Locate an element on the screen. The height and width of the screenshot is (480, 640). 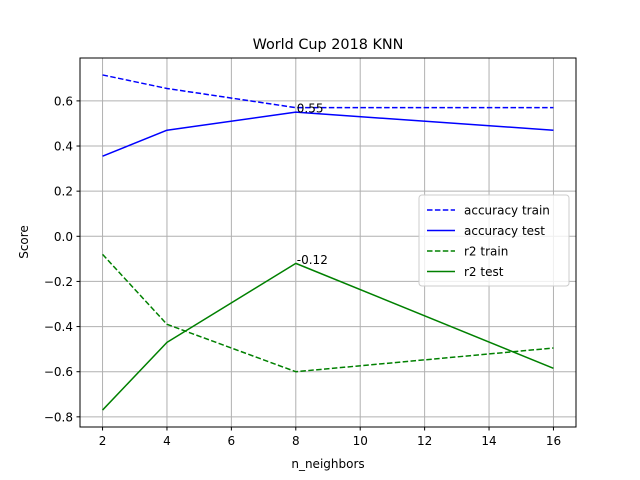
y-tick-label: −0.6 is located at coordinates (58, 372).